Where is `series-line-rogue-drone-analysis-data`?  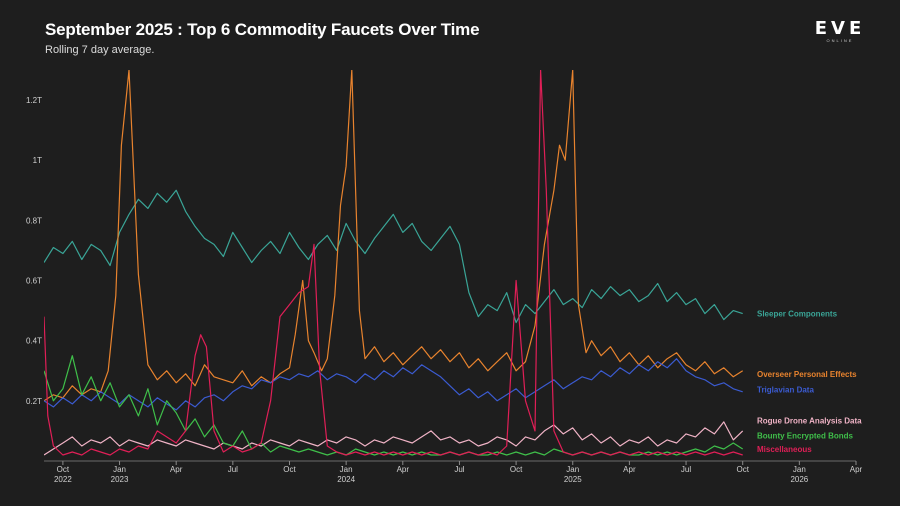
series-line-rogue-drone-analysis-data is located at coordinates (394, 438).